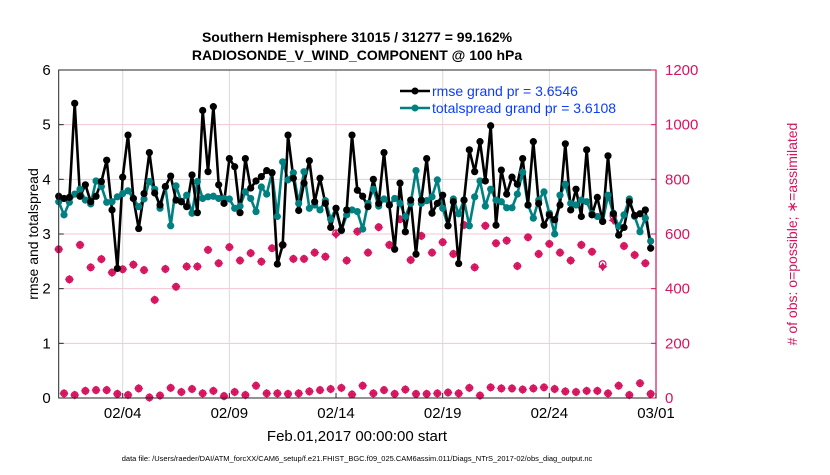  What do you see at coordinates (415, 108) in the screenshot?
I see `legend-spread-marker` at bounding box center [415, 108].